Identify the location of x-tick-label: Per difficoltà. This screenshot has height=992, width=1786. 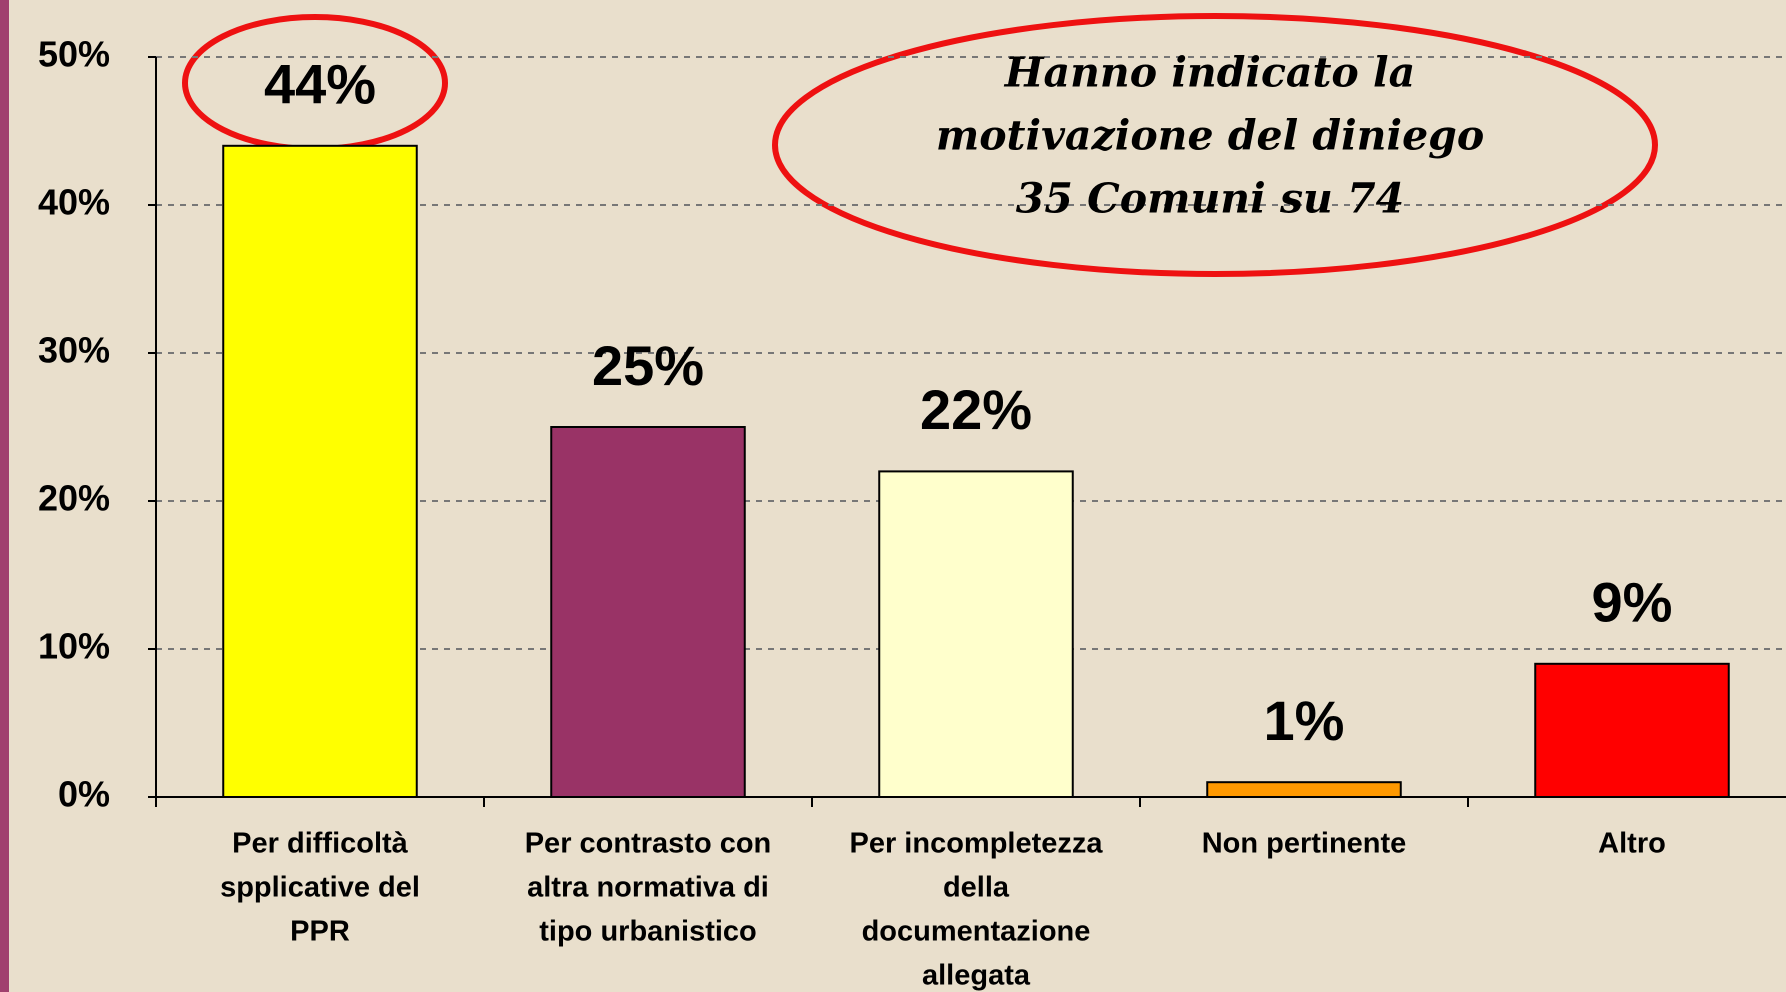
(320, 844).